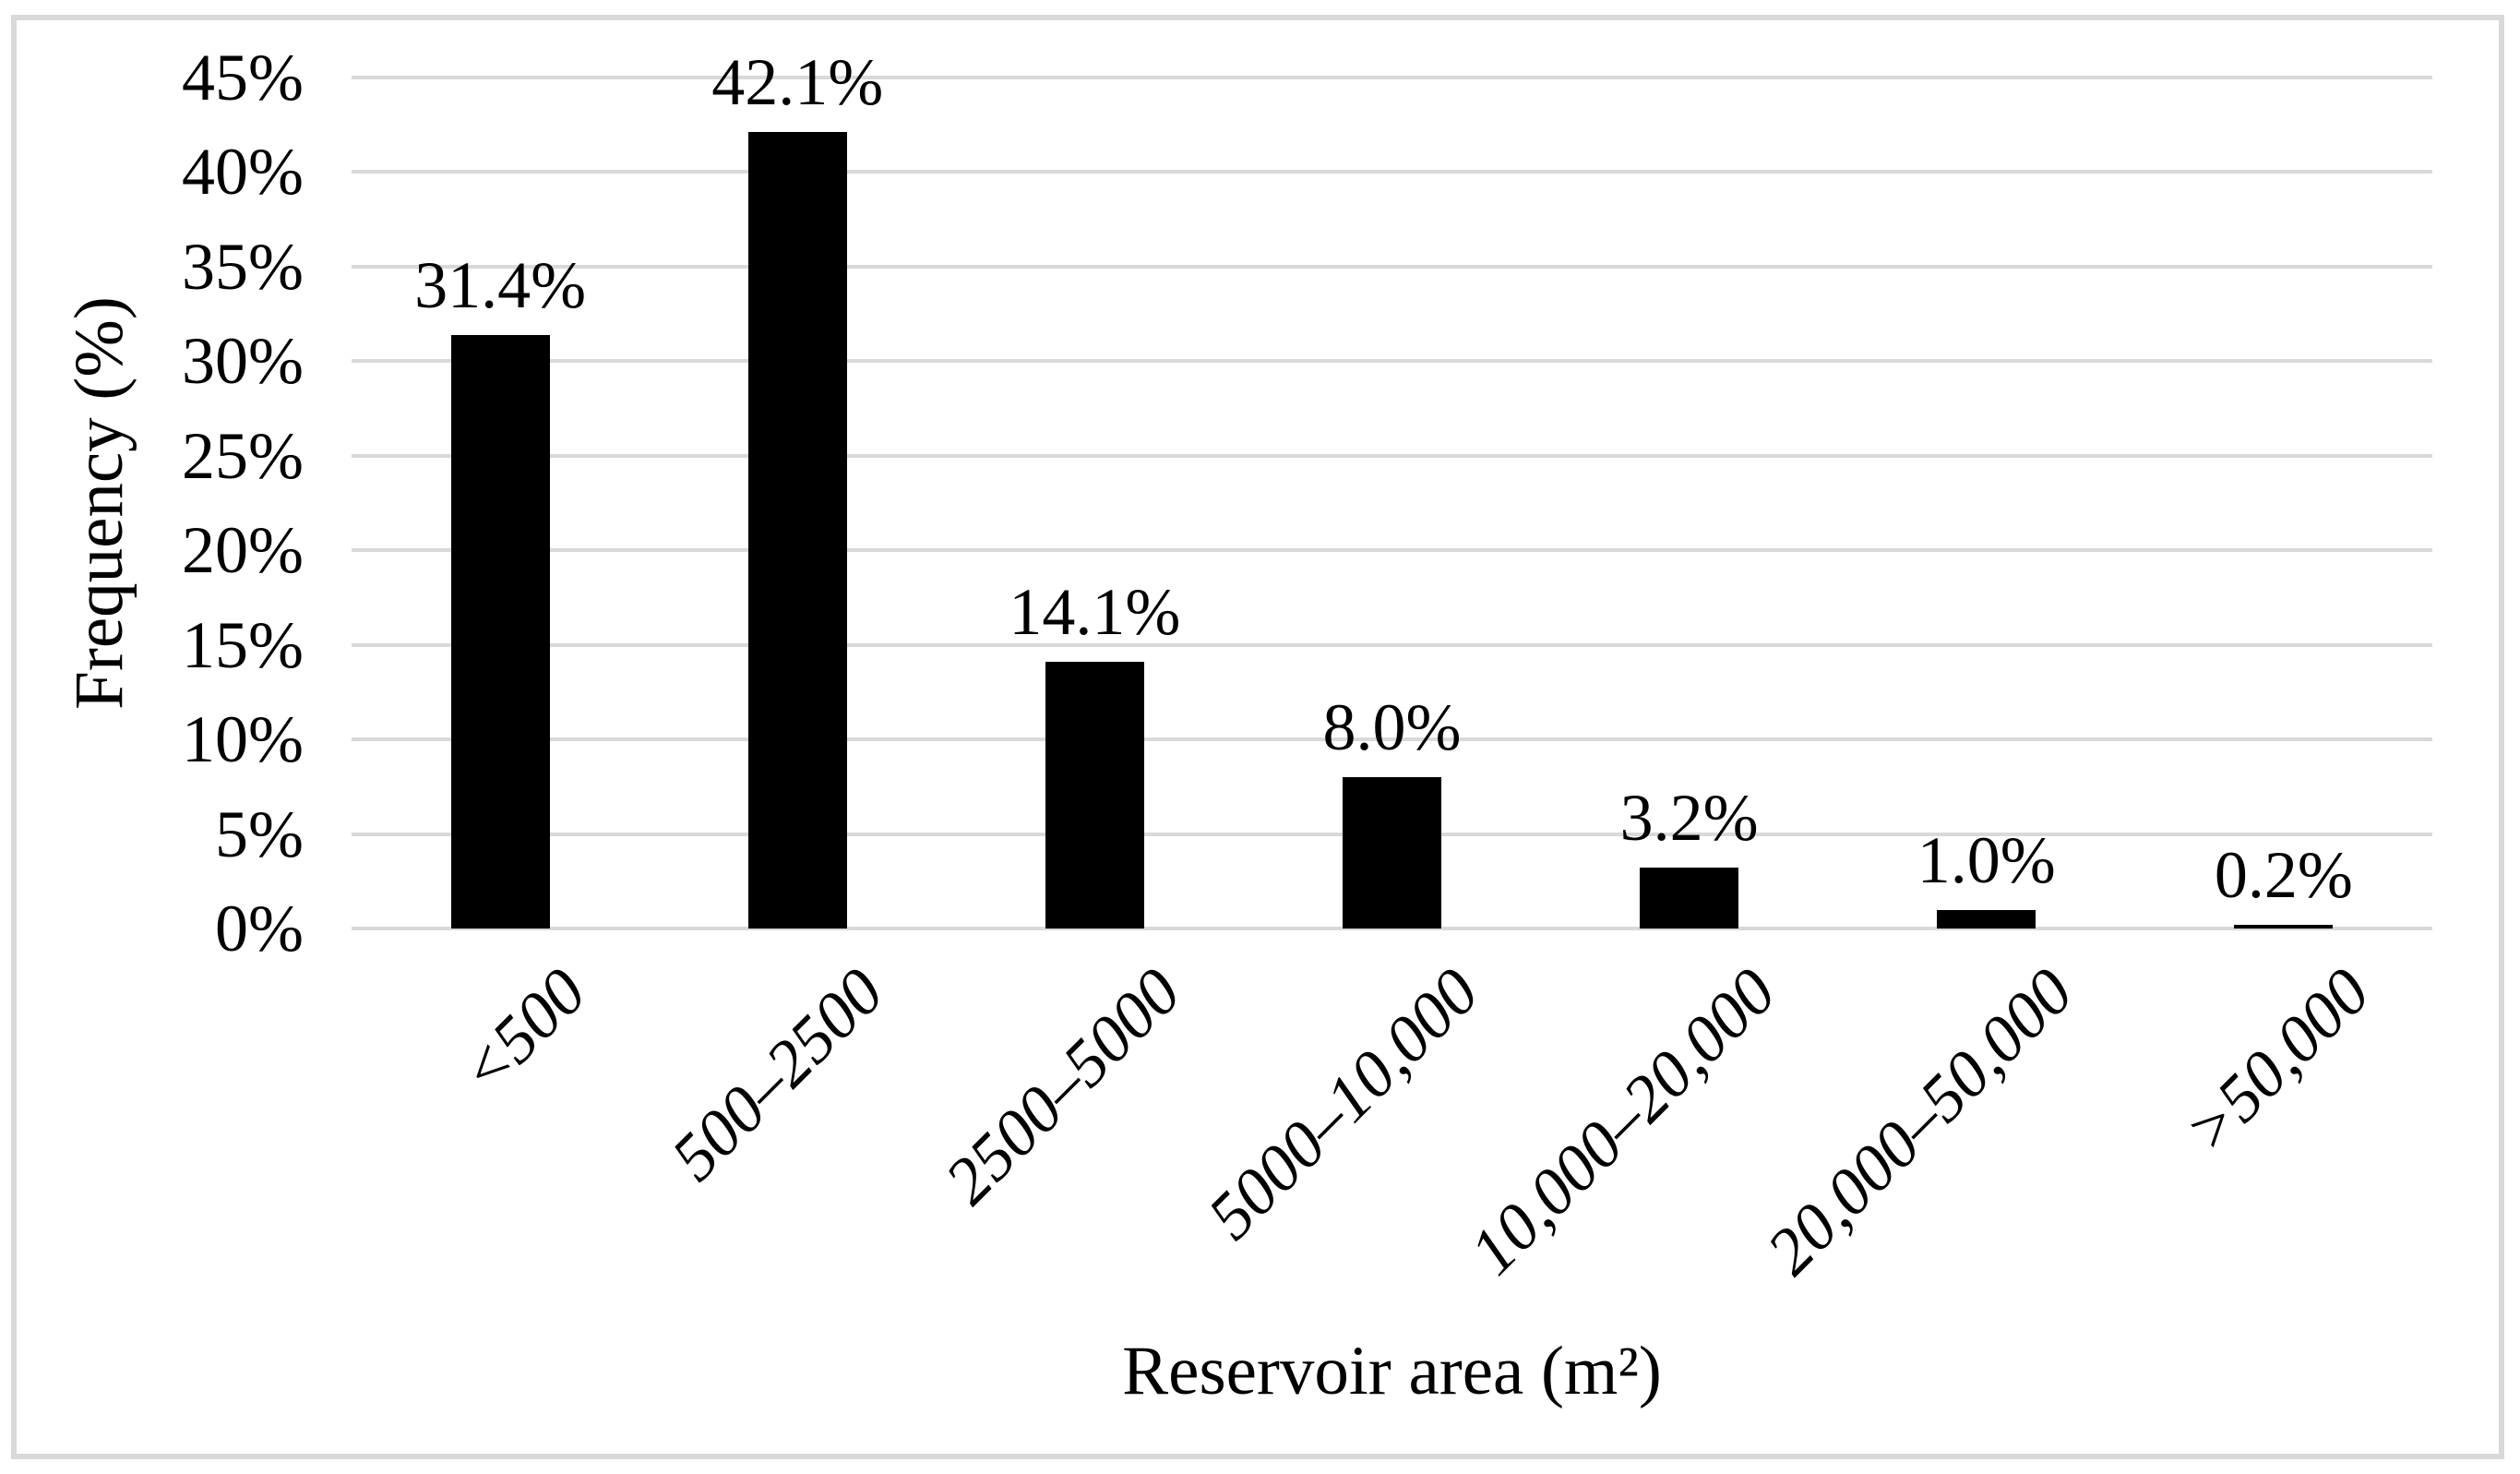  I want to click on bar-value-label: 8.0%, so click(1392, 728).